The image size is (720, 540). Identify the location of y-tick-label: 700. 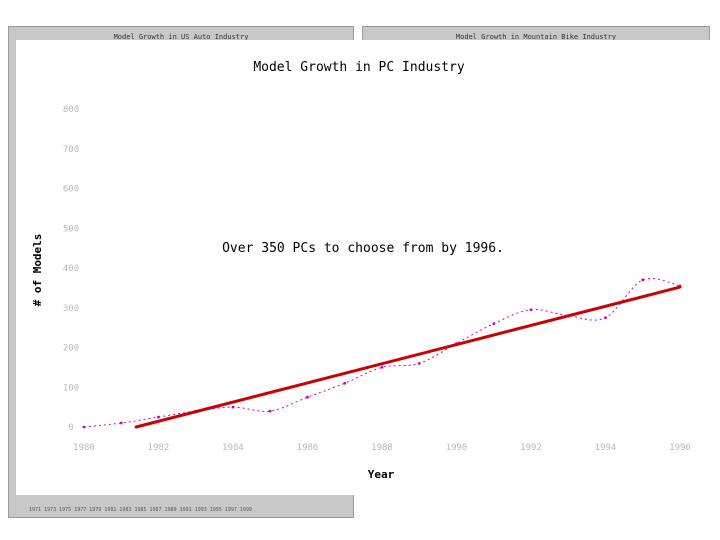
(71, 150).